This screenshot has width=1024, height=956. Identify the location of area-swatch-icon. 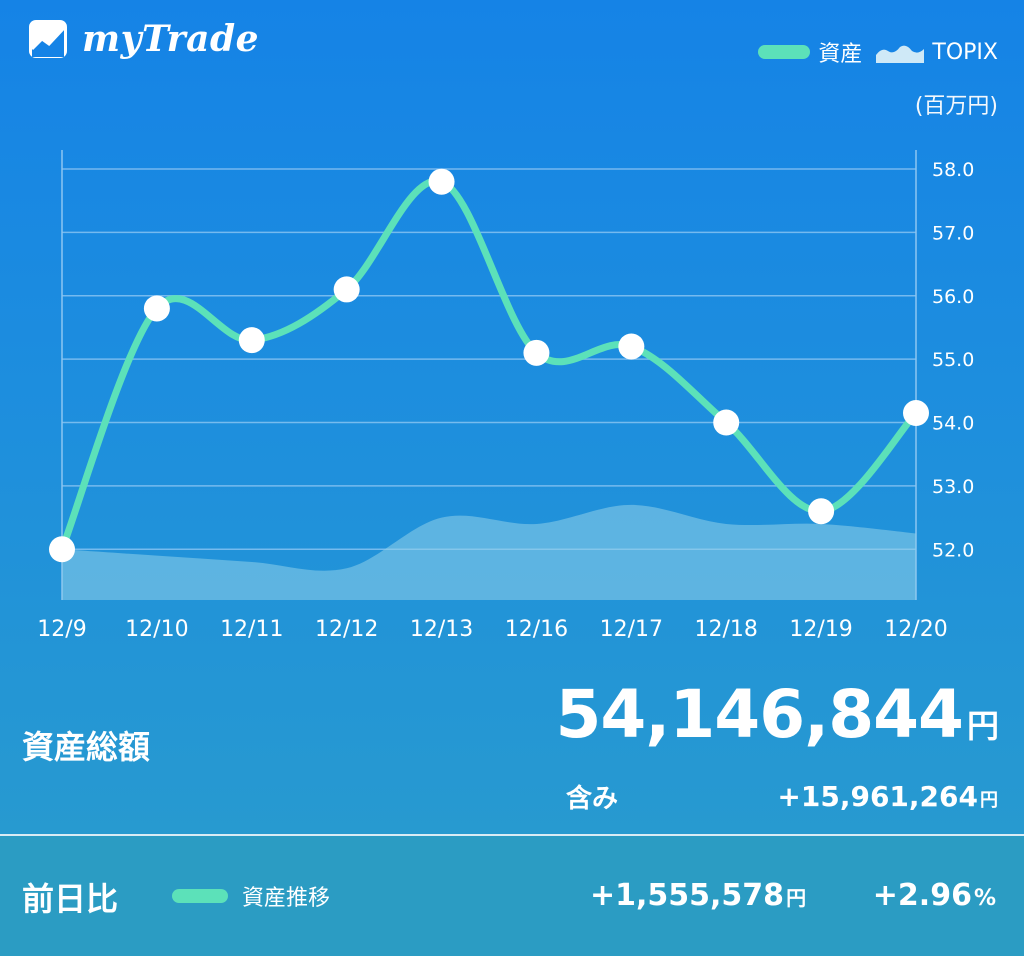
(900, 54).